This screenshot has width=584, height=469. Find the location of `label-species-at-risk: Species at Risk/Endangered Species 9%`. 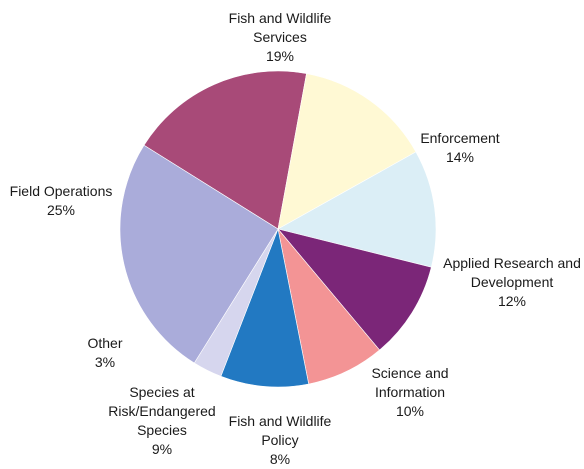

label-species-at-risk: Species at Risk/Endangered Species 9% is located at coordinates (162, 420).